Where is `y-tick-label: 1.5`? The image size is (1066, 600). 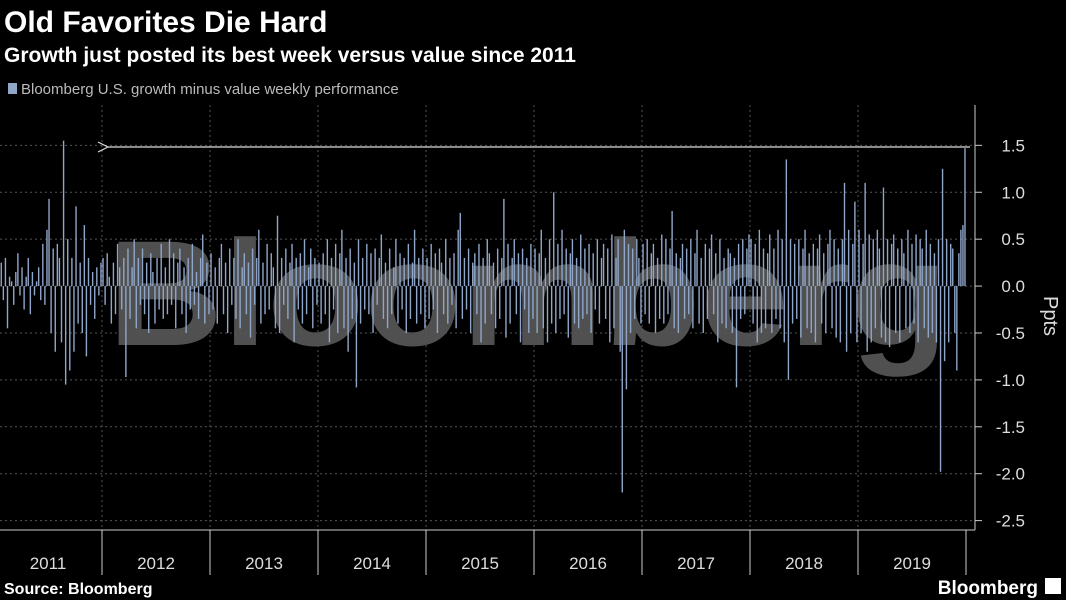
y-tick-label: 1.5 is located at coordinates (1013, 145).